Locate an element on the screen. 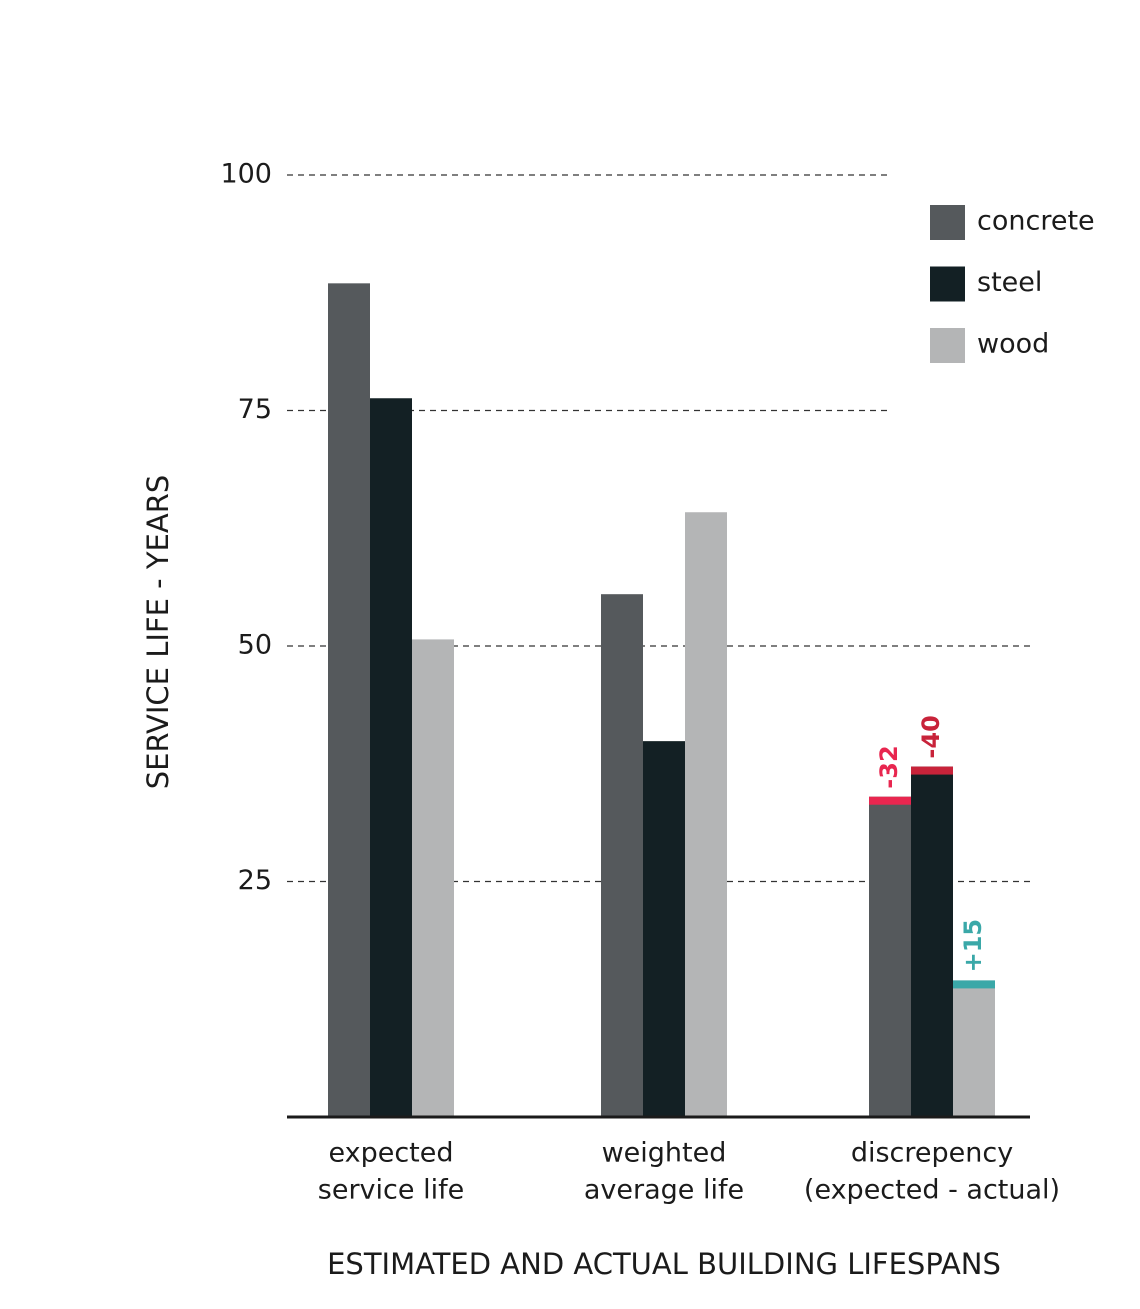 Image resolution: width=1140 pixels, height=1309 pixels. legend-label: concrete is located at coordinates (1036, 221).